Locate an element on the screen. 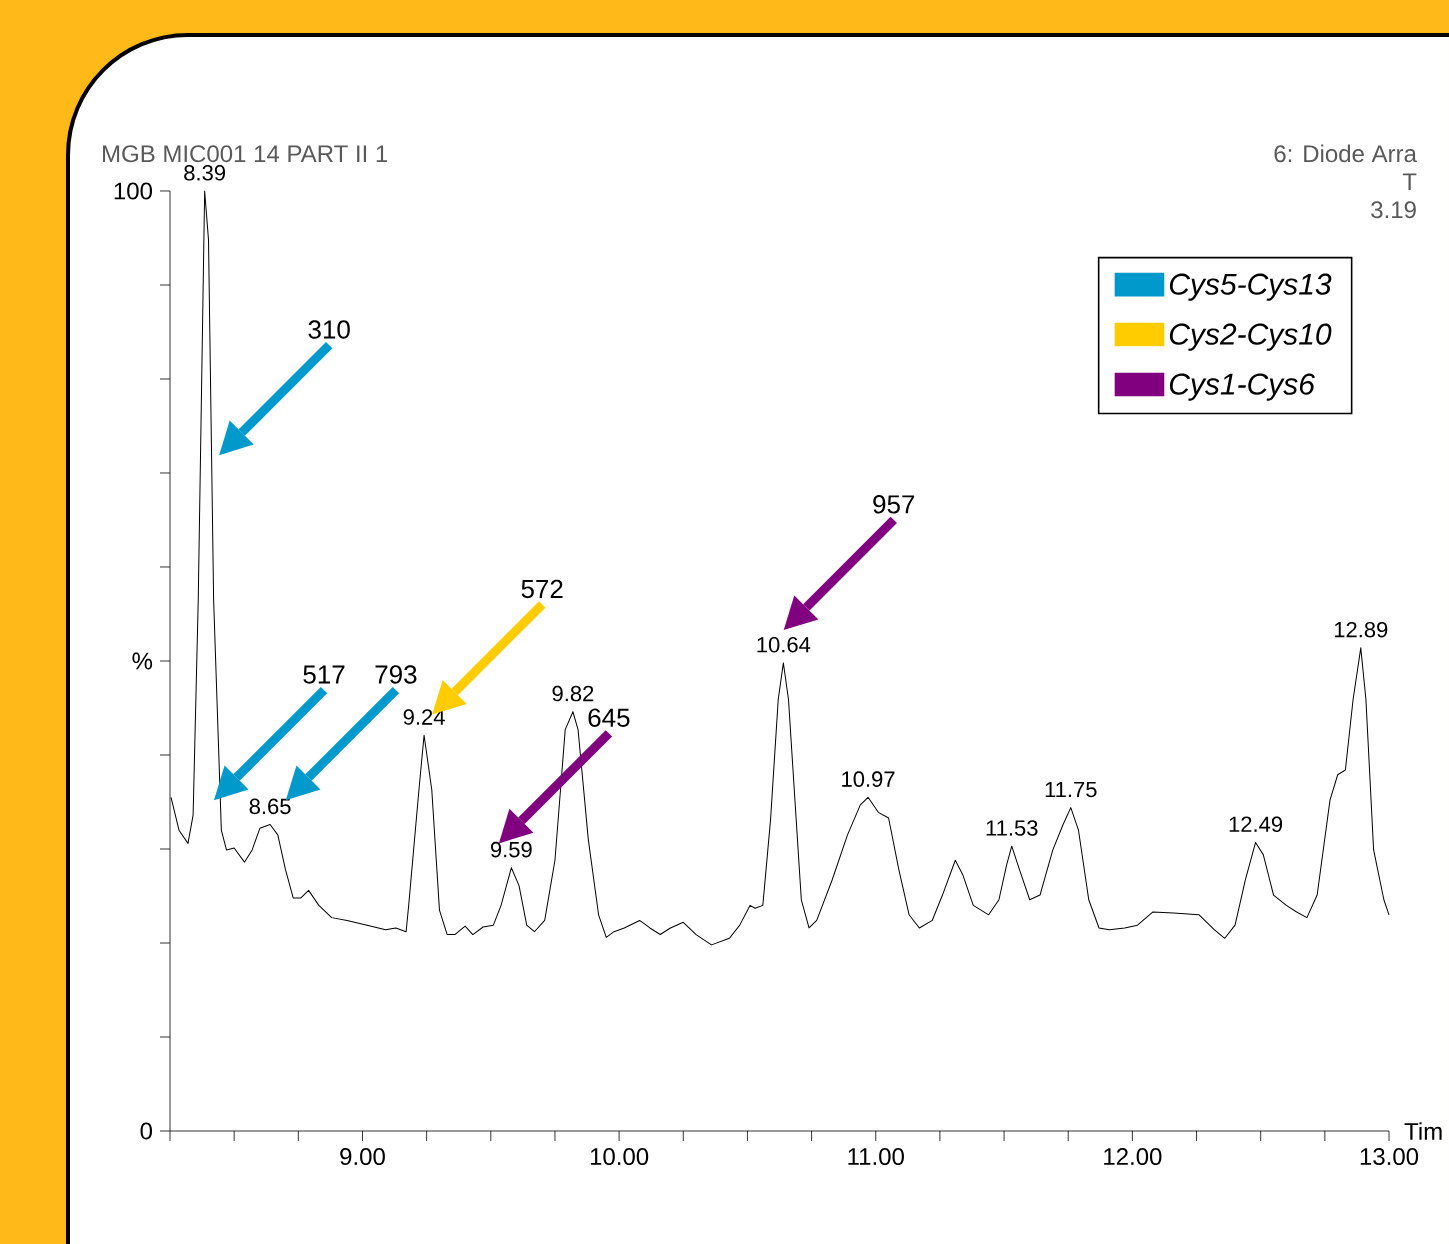 This screenshot has height=1244, width=1449. chart-title: MGB MIC001 14 PART II 1 is located at coordinates (245, 154).